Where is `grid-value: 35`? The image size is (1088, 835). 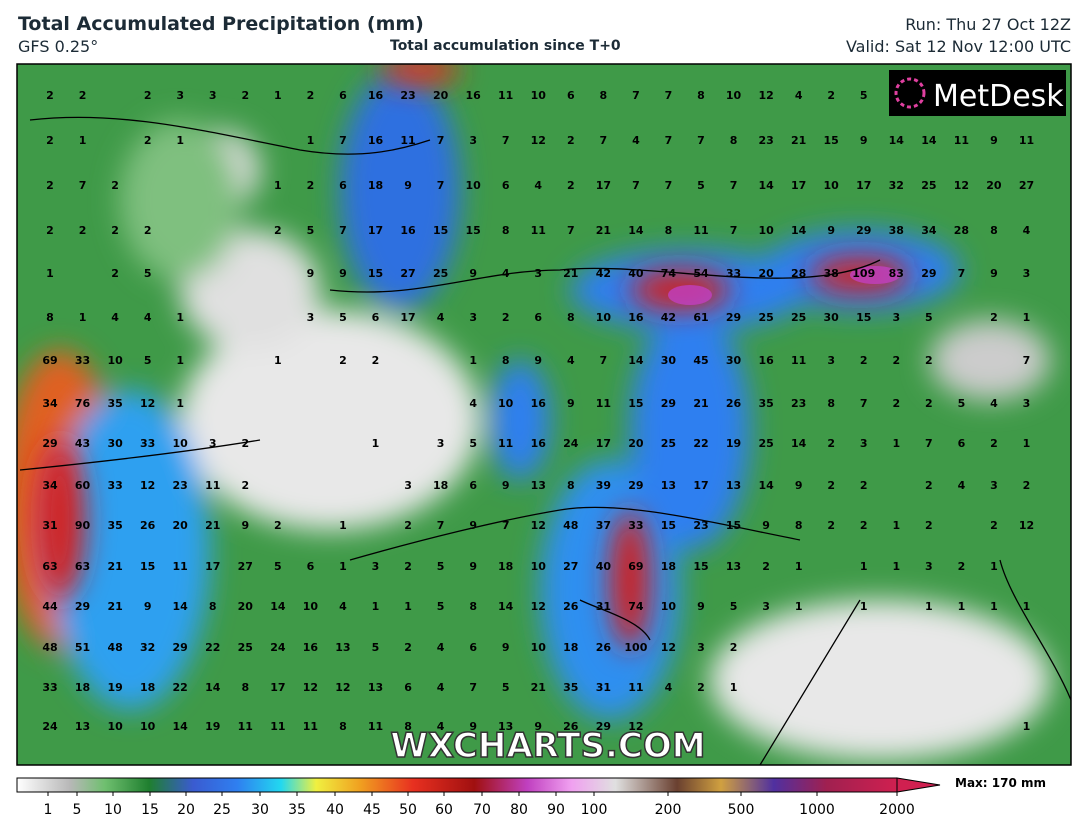
grid-value: 35 is located at coordinates (570, 687).